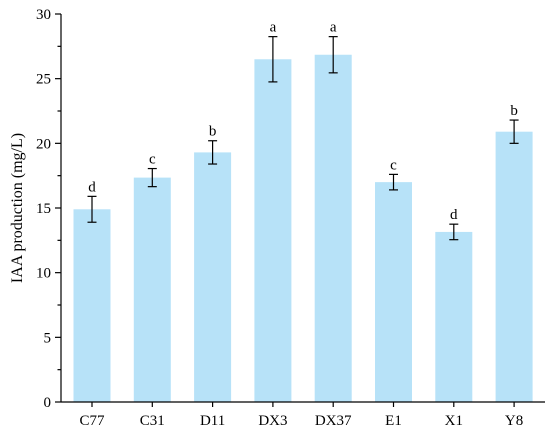 The image size is (550, 444). Describe the element at coordinates (514, 131) in the screenshot. I see `error-bar-y8` at that location.